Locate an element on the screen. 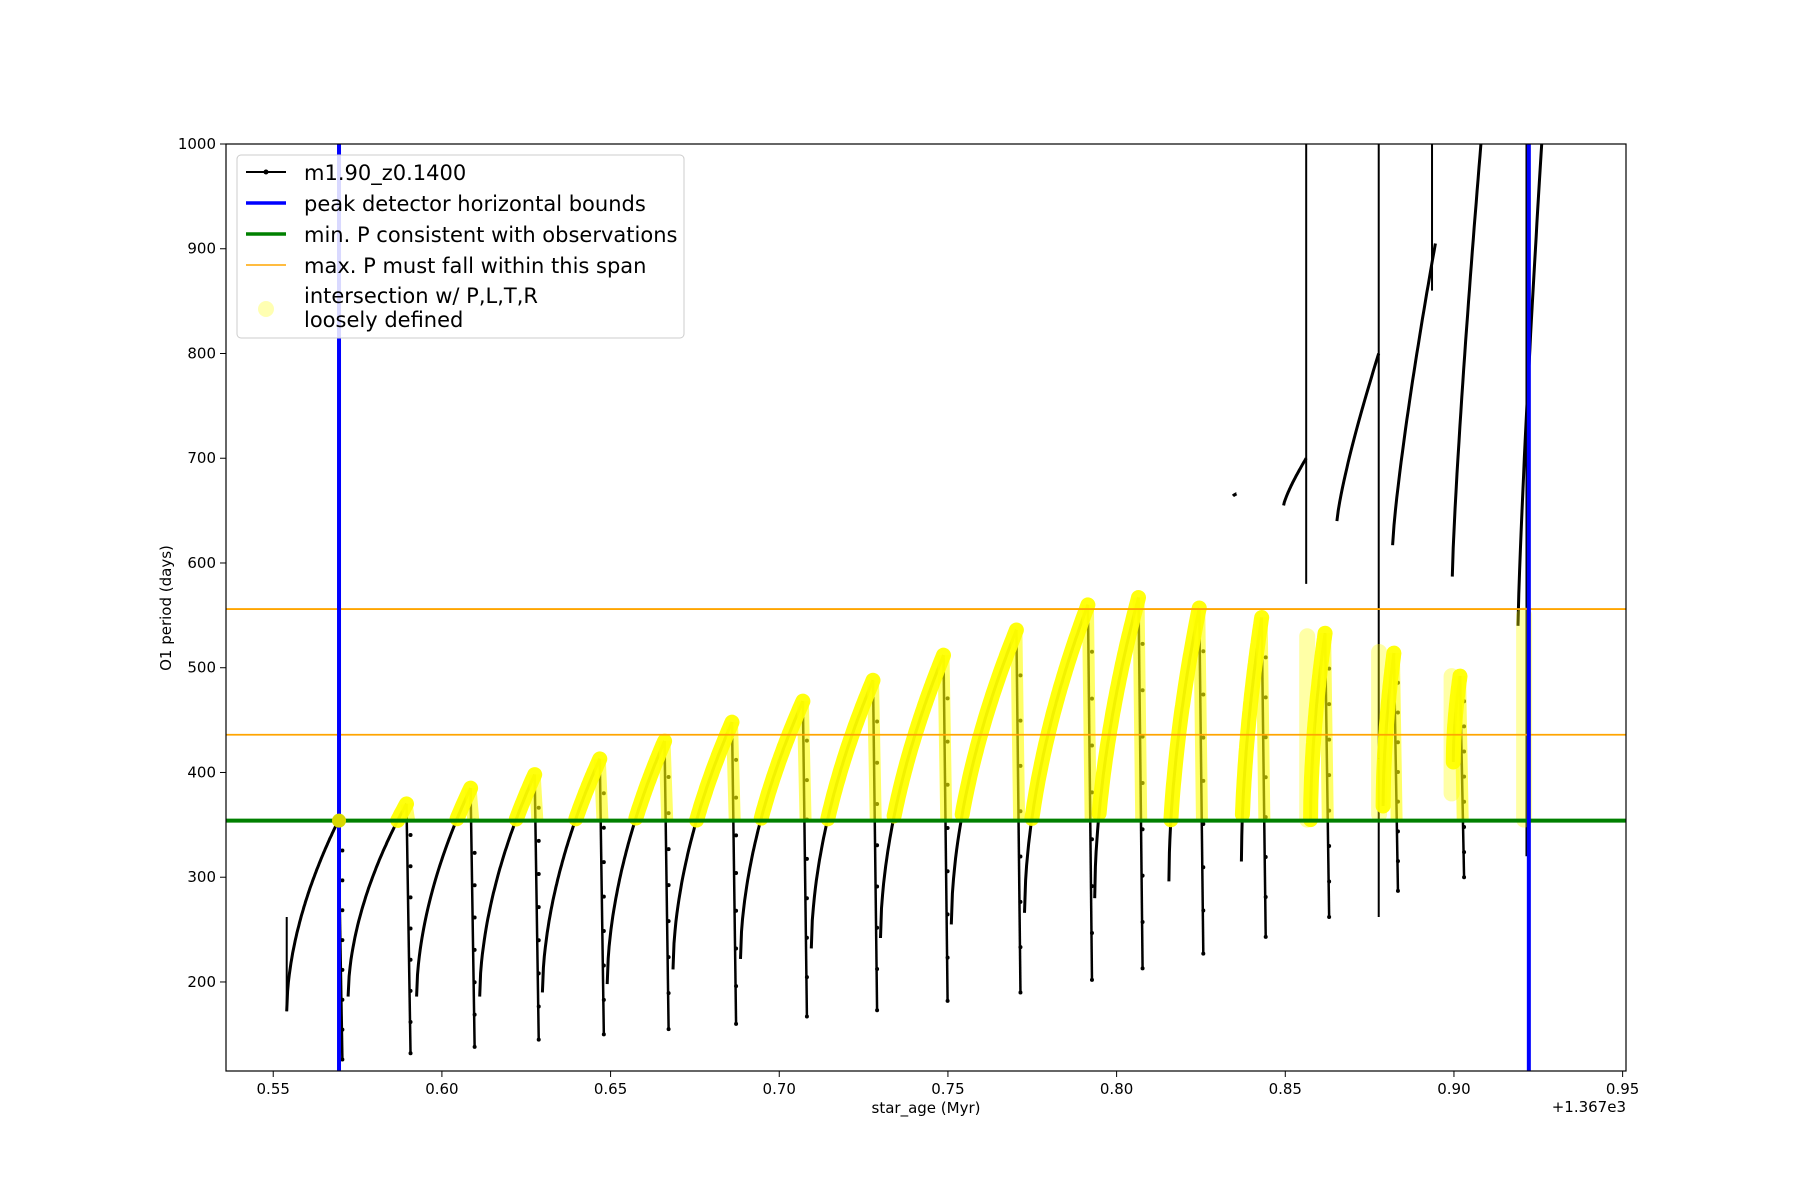 This screenshot has width=1800, height=1200. legend-entry-peak-bounds: peak detector horizontal bounds is located at coordinates (446, 204).